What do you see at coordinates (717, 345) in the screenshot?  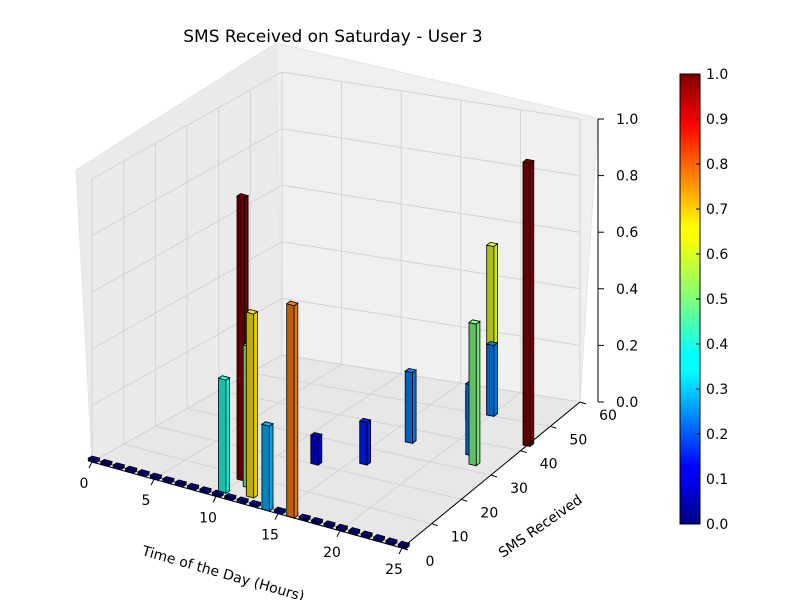 I see `colorbar-tick-label: 0.4` at bounding box center [717, 345].